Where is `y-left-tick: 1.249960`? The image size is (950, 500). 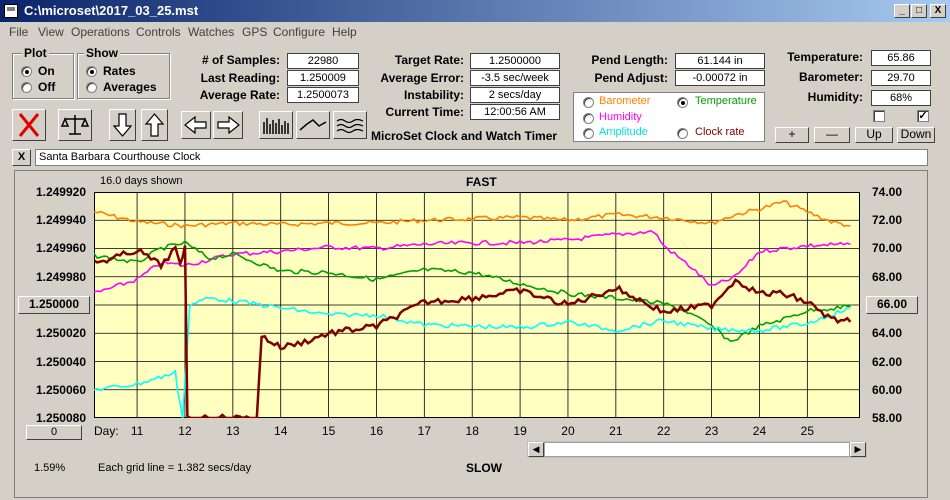 y-left-tick: 1.249960 is located at coordinates (60, 248).